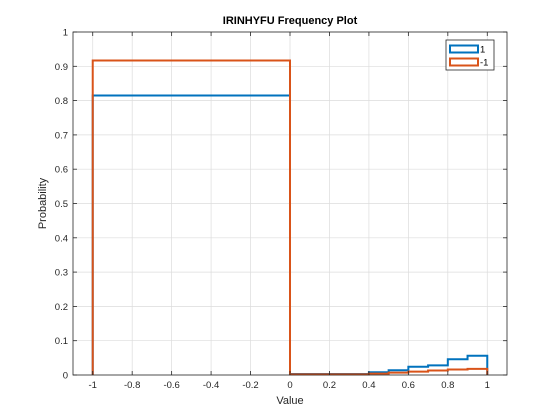 Image resolution: width=560 pixels, height=420 pixels. I want to click on y-tick-label: 0.8, so click(61, 101).